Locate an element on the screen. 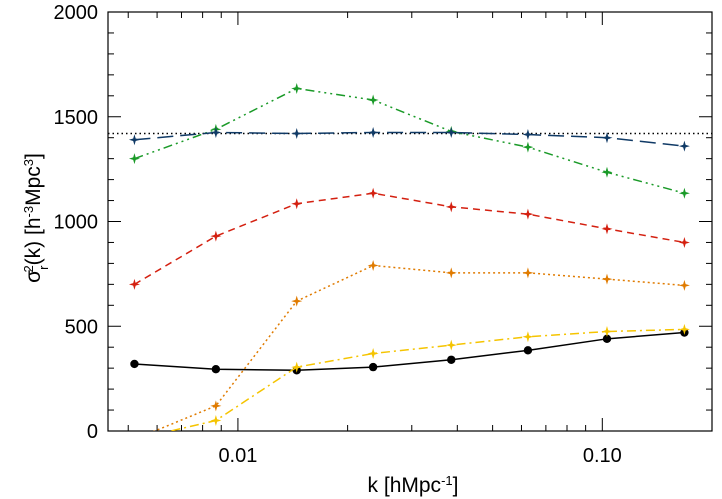 The width and height of the screenshot is (722, 499). y-tick-label: 1500 is located at coordinates (76, 118).